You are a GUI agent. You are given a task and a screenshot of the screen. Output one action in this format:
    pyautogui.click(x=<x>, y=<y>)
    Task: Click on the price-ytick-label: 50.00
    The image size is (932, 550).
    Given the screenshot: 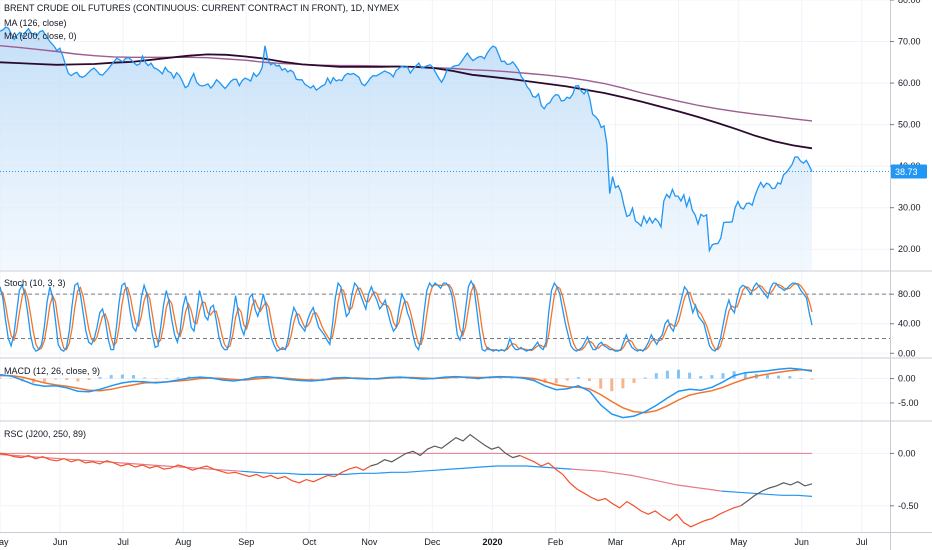 What is the action you would take?
    pyautogui.click(x=909, y=125)
    